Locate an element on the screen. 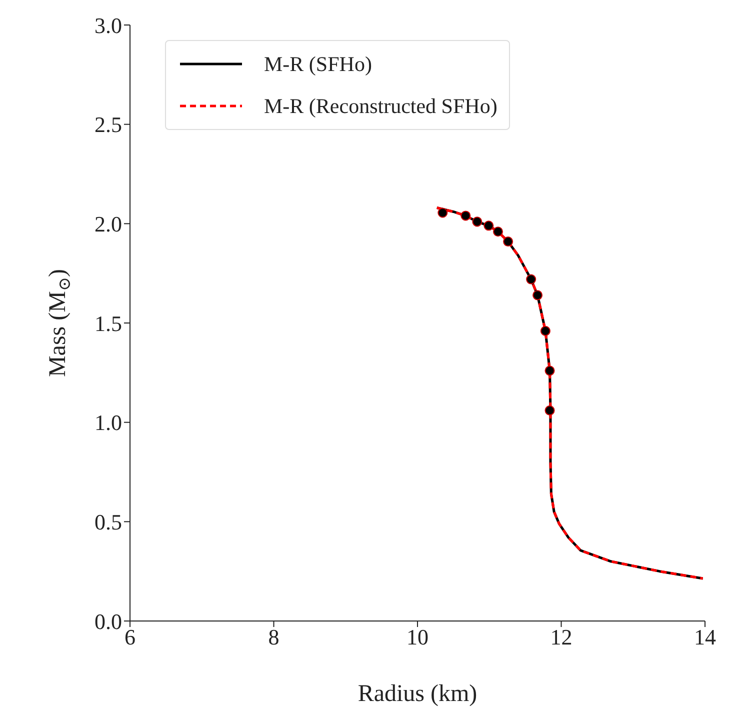 The width and height of the screenshot is (730, 721). y-tick-label: 0.0 is located at coordinates (108, 621).